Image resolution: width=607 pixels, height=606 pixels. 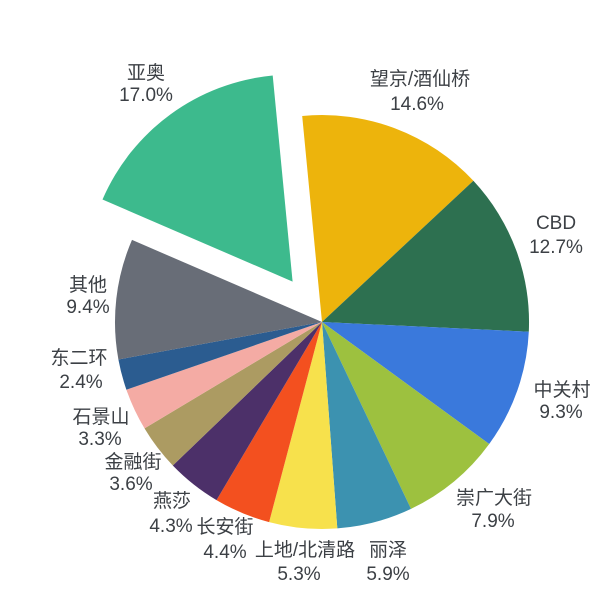 I want to click on pie-slice-pct: 9.3%, so click(x=560, y=412).